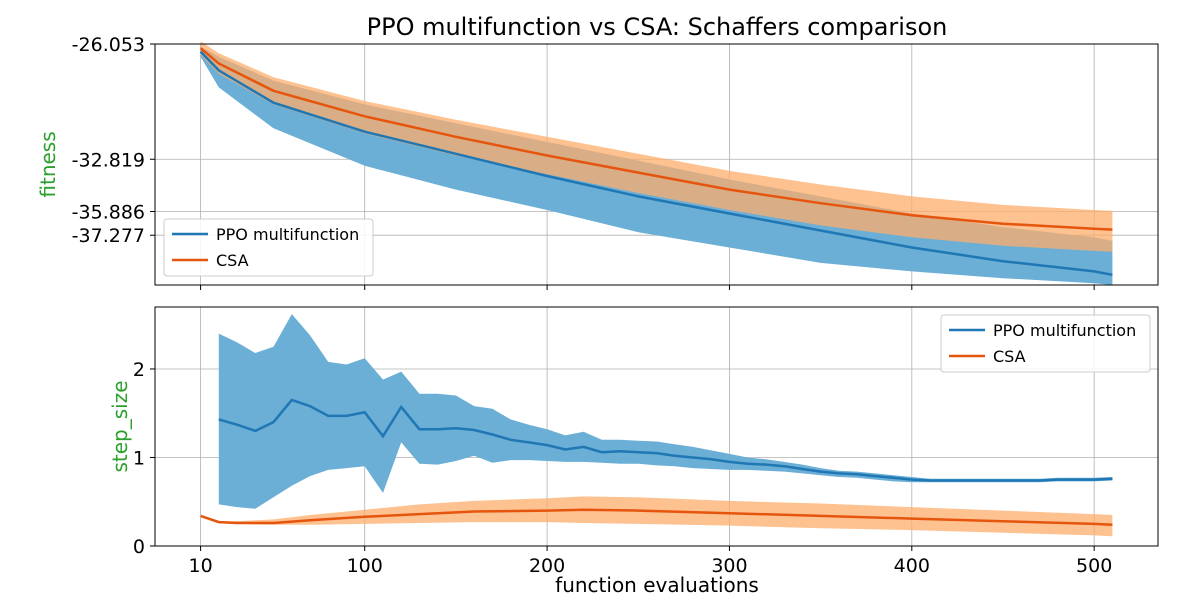 Image resolution: width=1200 pixels, height=600 pixels. Describe the element at coordinates (108, 160) in the screenshot. I see `y-tick-label: -32.819` at that location.